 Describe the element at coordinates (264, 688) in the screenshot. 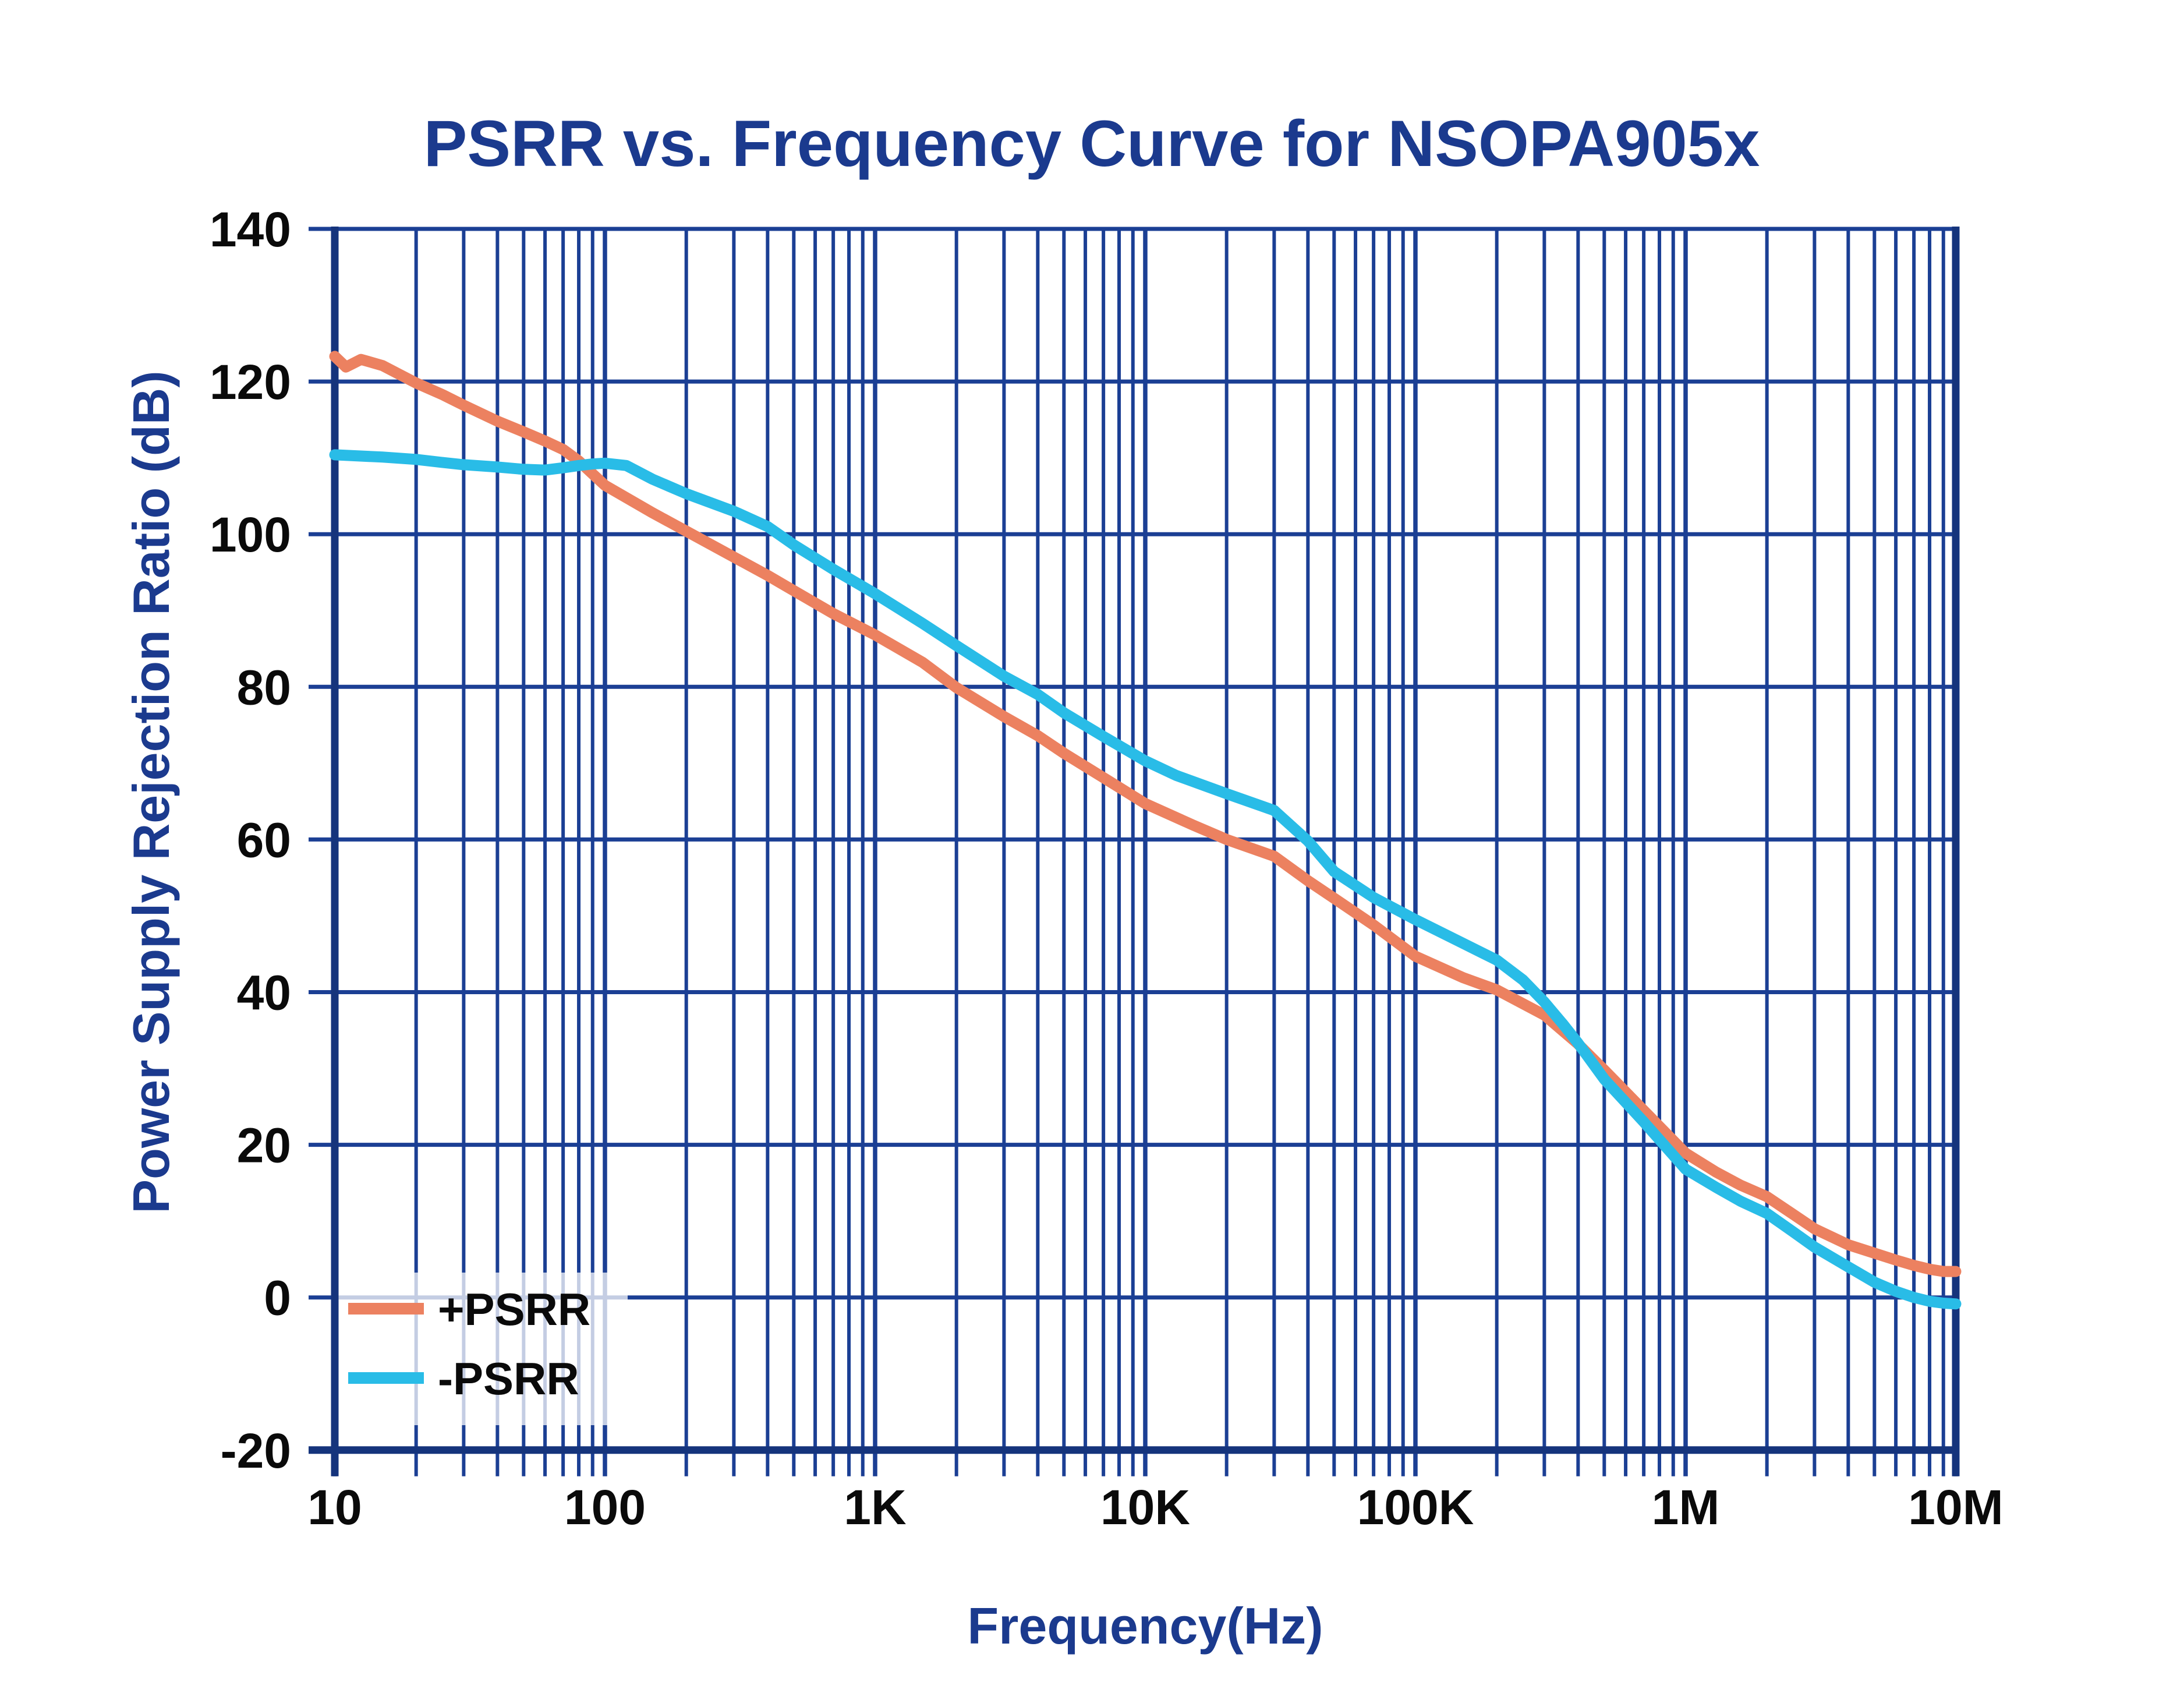

I see `y-tick-label-80: 80` at that location.